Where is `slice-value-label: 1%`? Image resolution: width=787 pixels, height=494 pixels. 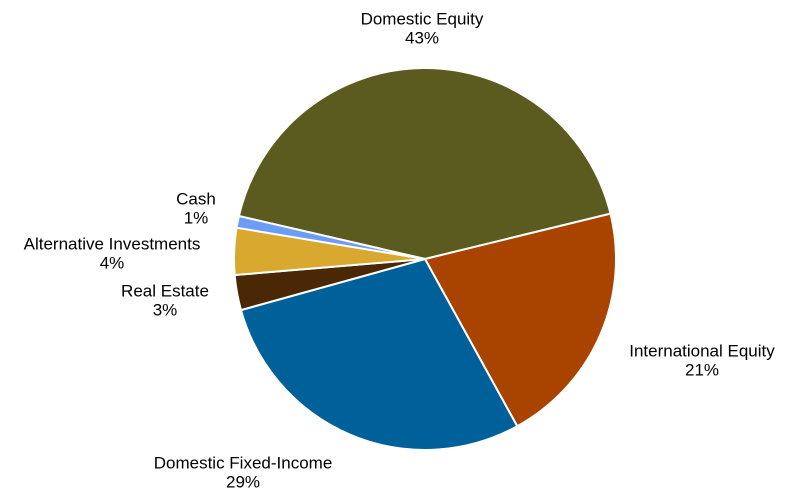 slice-value-label: 1% is located at coordinates (196, 217).